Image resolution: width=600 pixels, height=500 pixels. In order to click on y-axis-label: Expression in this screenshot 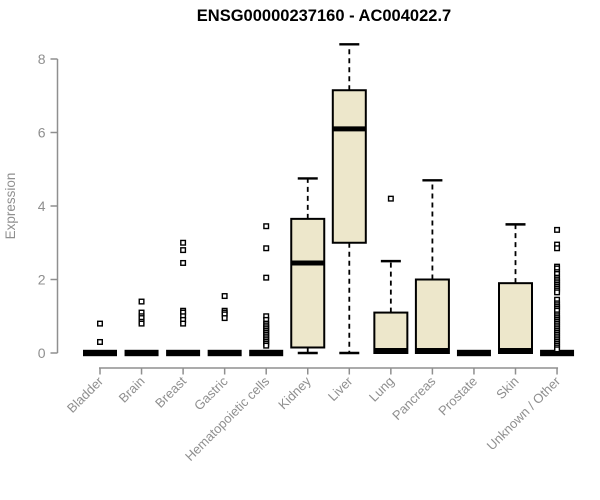, I will do `click(10, 206)`.